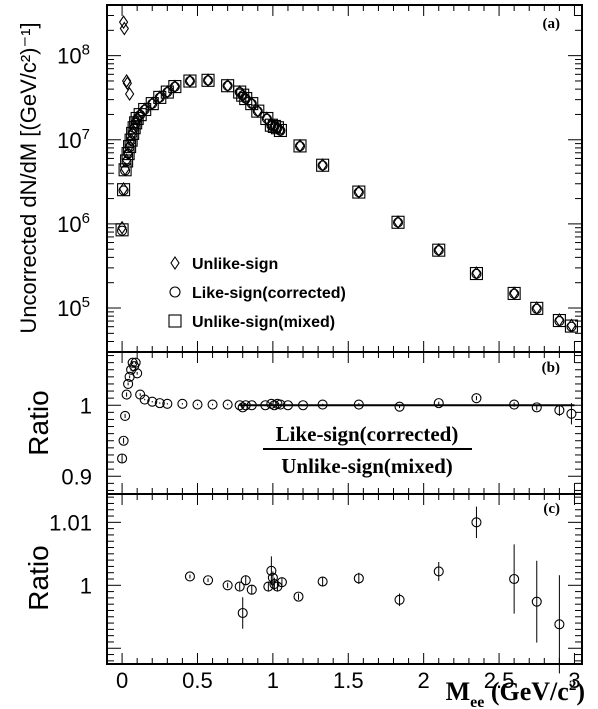 This screenshot has width=598, height=709. I want to click on y-tick-label: 10⁸, so click(73, 55).